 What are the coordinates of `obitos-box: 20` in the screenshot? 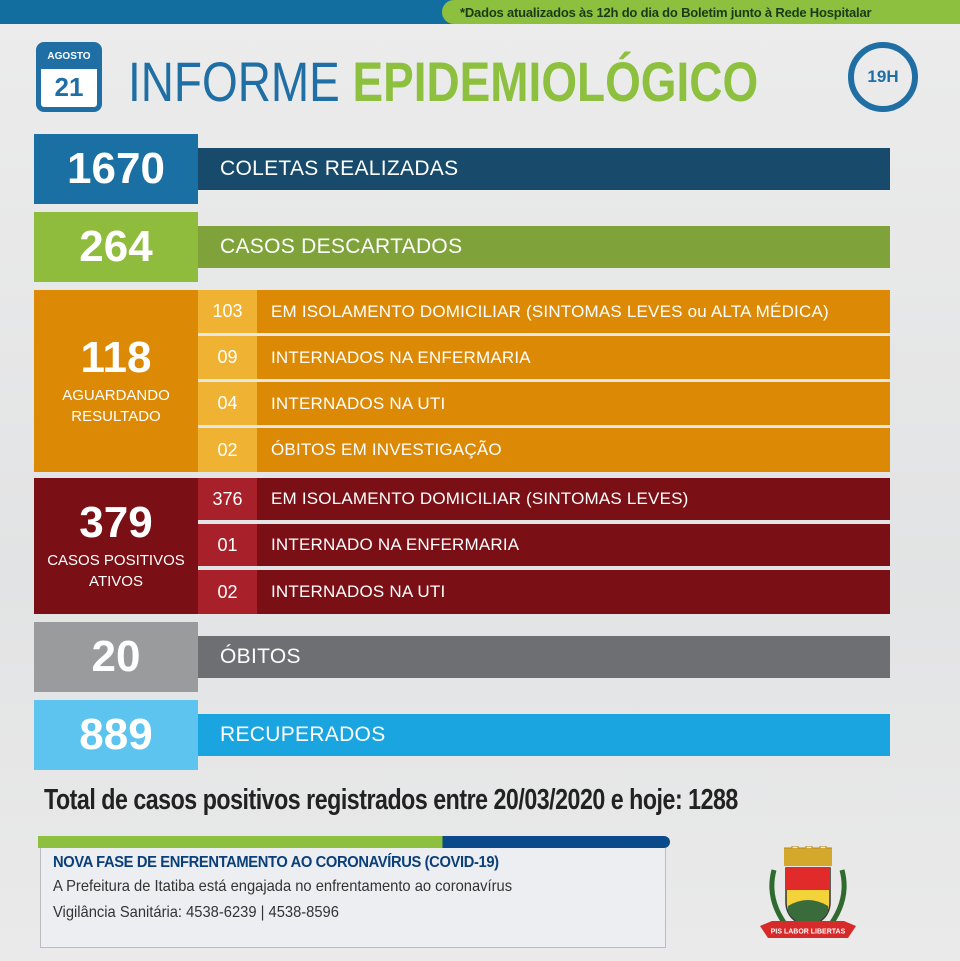 It's located at (116, 657).